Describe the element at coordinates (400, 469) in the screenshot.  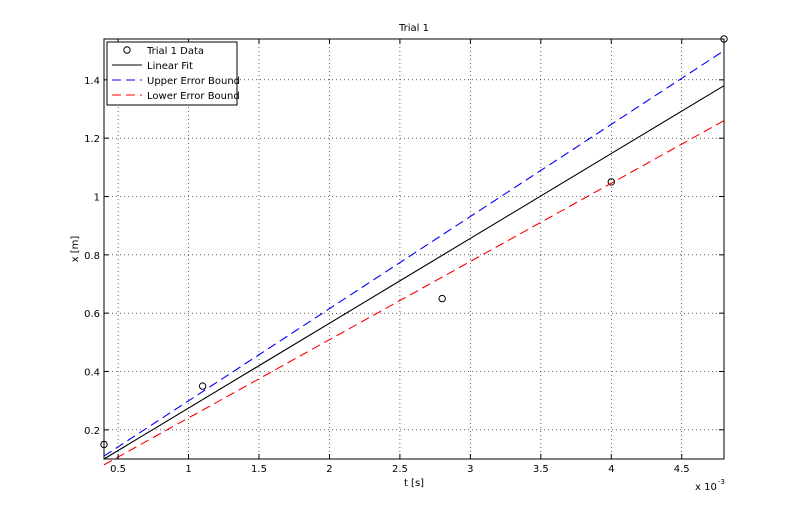
I see `x-tick-label: 2.5` at that location.